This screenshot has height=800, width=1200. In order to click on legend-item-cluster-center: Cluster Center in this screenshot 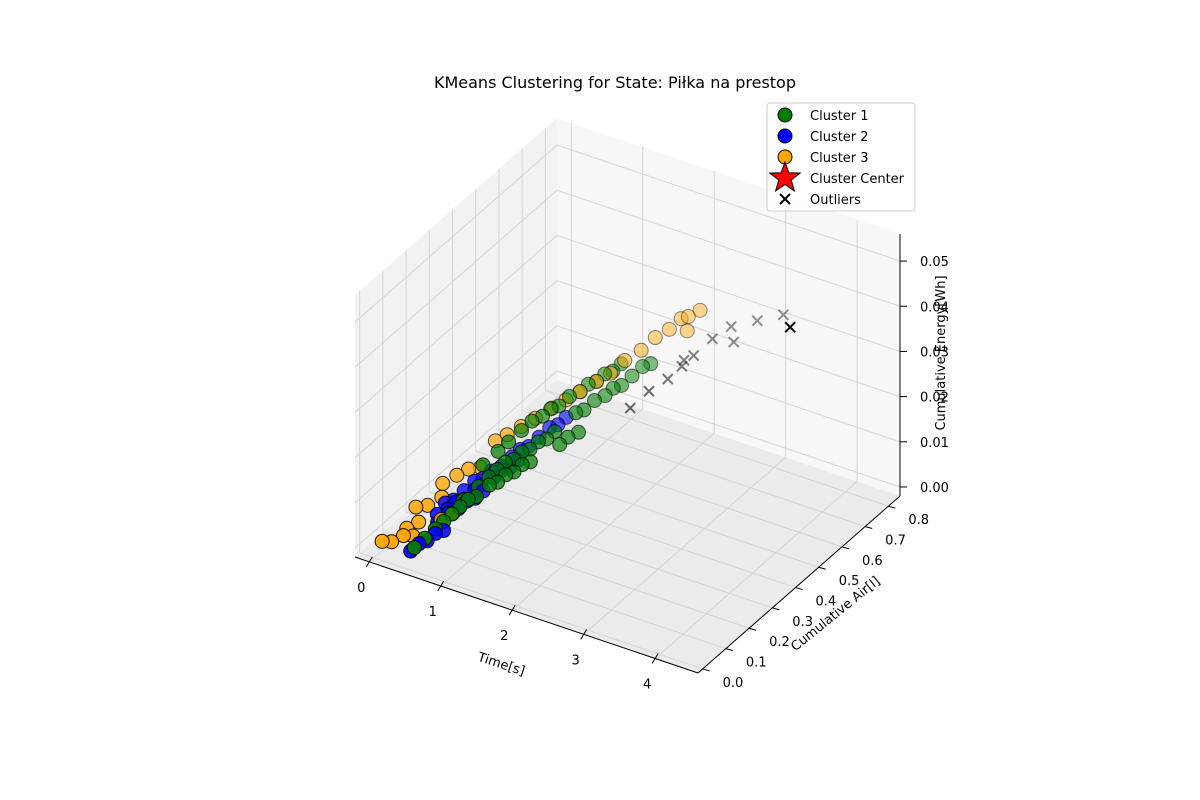, I will do `click(836, 176)`.